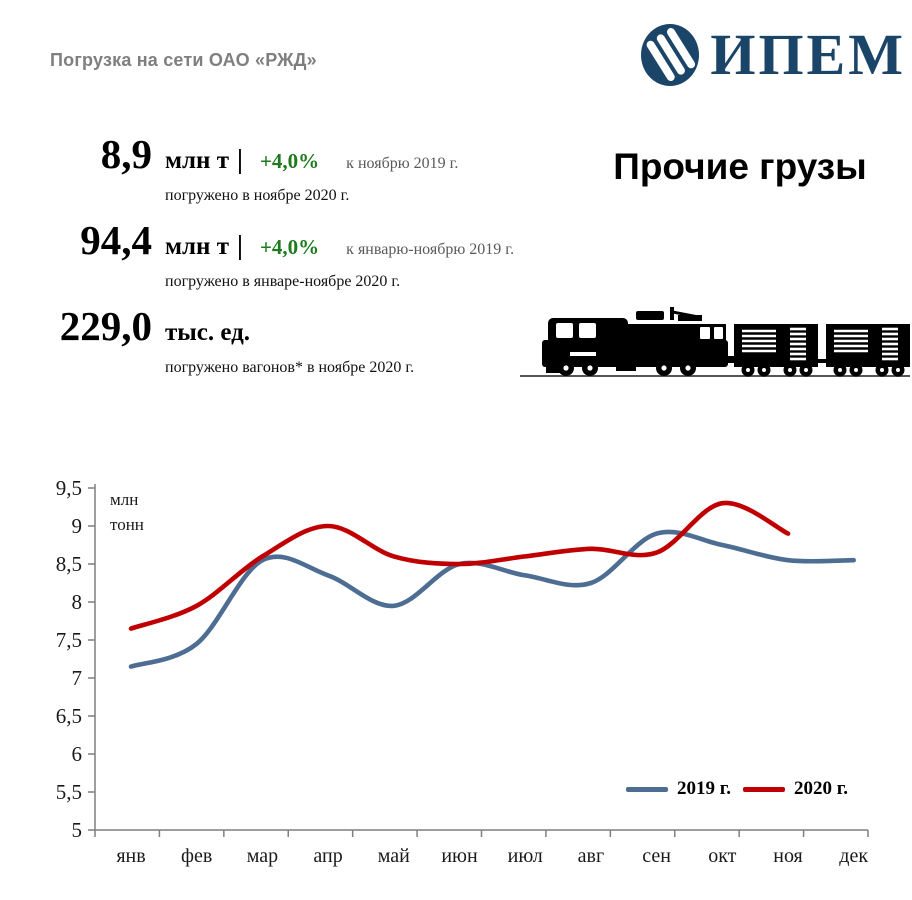  I want to click on chart-legend: 2019 г. 2020 г., so click(737, 789).